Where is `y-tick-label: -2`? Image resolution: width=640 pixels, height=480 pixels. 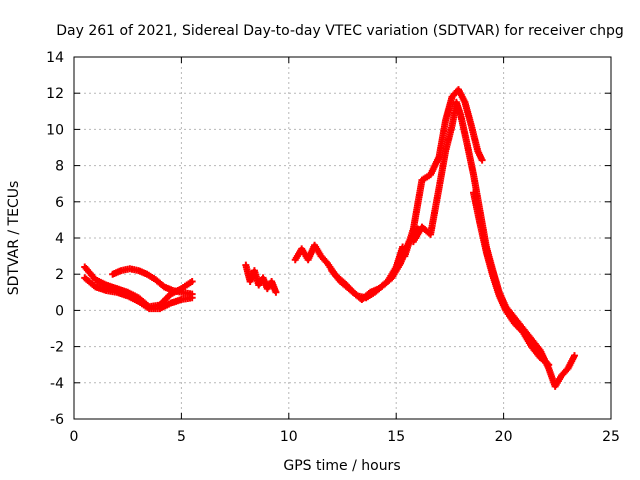
y-tick-label: -2 is located at coordinates (57, 348).